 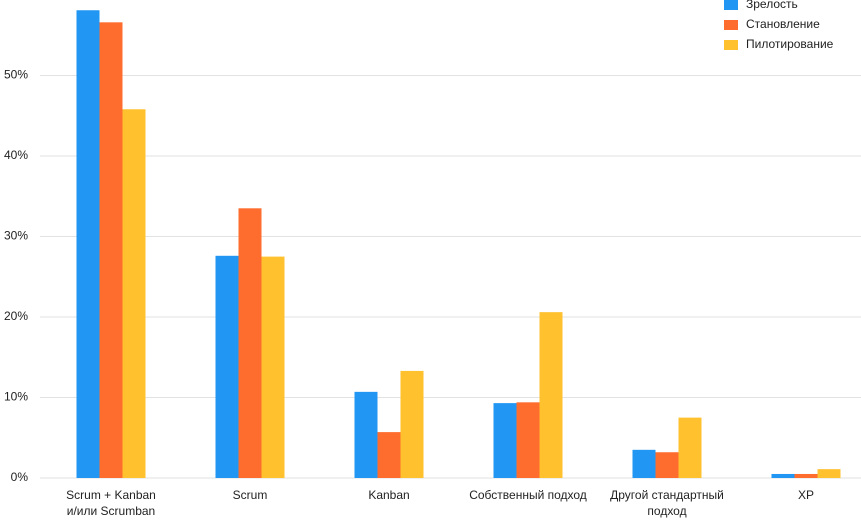 I want to click on y-tick-label: 20%, so click(x=16, y=316).